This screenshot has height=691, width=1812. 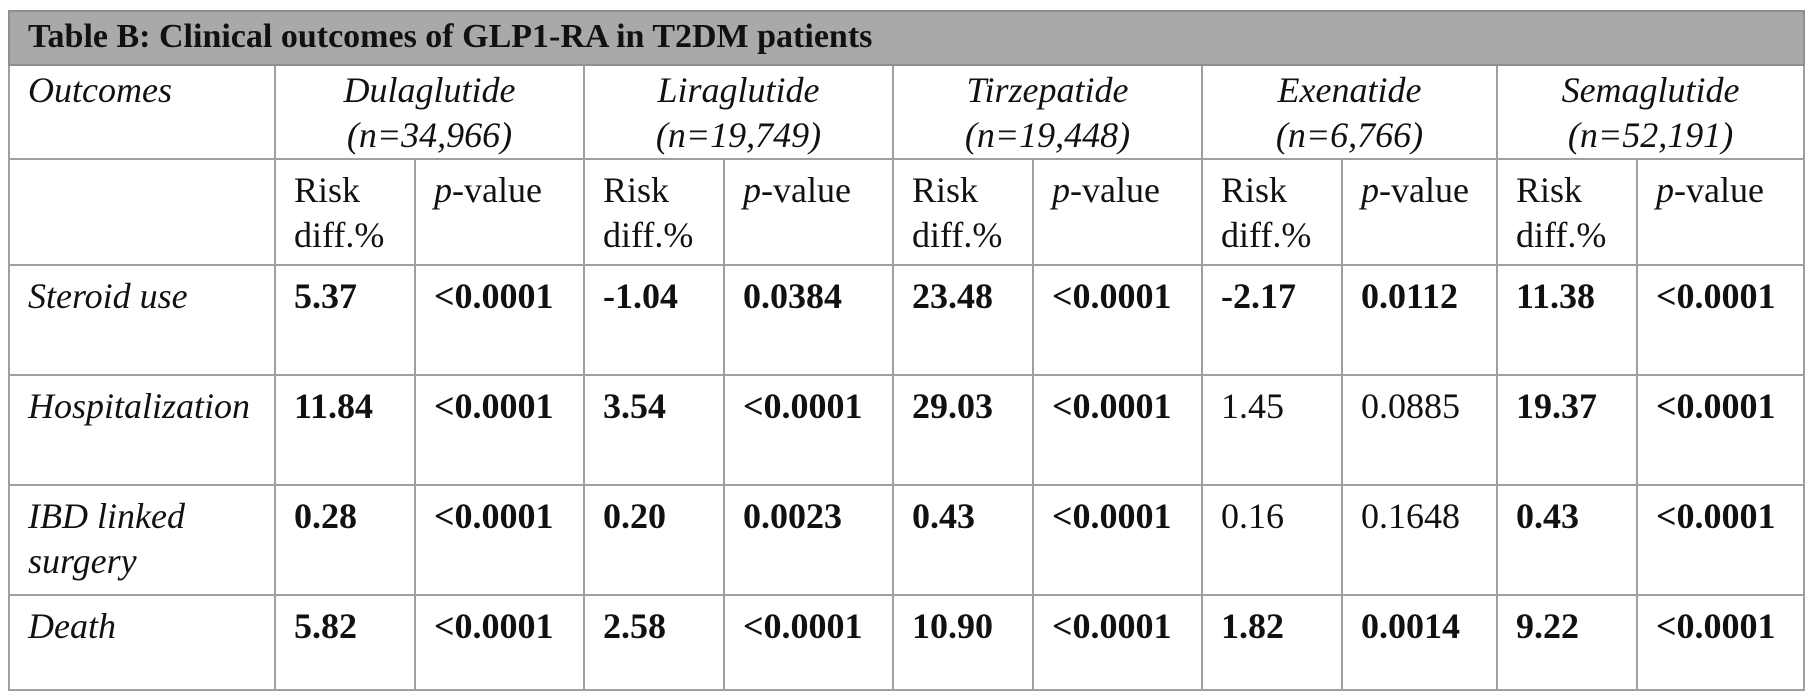 What do you see at coordinates (1349, 135) in the screenshot?
I see `drug-n: (n=6,766)` at bounding box center [1349, 135].